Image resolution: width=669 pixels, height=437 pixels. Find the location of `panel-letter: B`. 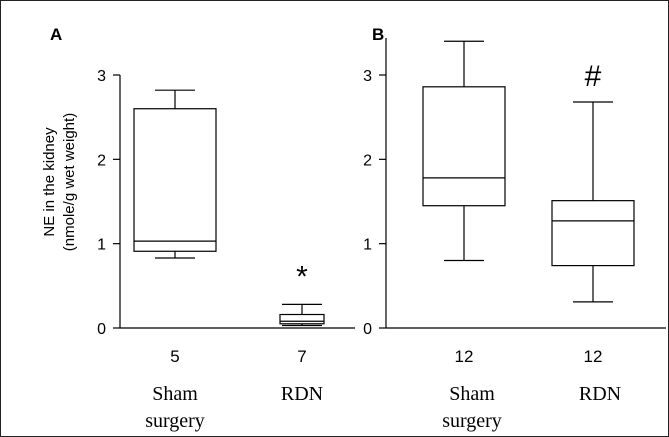

panel-letter: B is located at coordinates (378, 34).